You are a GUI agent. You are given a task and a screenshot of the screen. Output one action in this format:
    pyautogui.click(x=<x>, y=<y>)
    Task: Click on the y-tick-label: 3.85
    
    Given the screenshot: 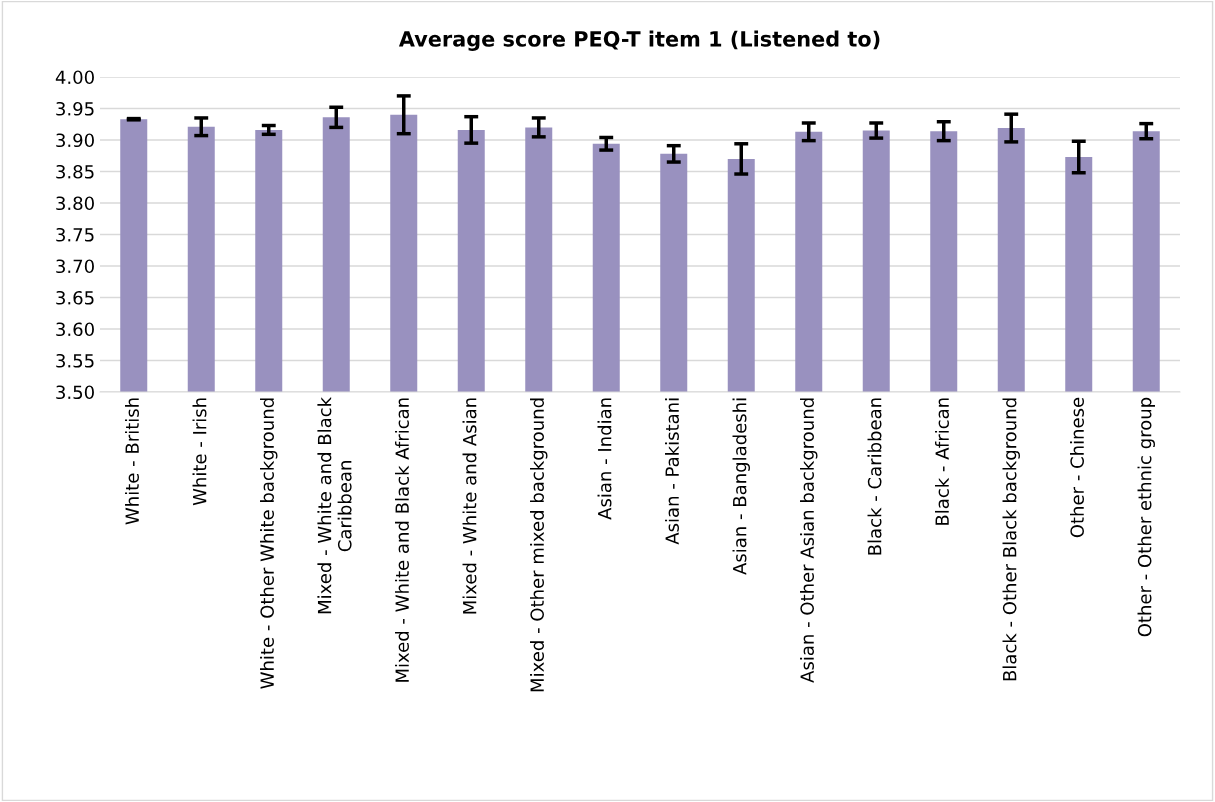 What is the action you would take?
    pyautogui.click(x=75, y=171)
    